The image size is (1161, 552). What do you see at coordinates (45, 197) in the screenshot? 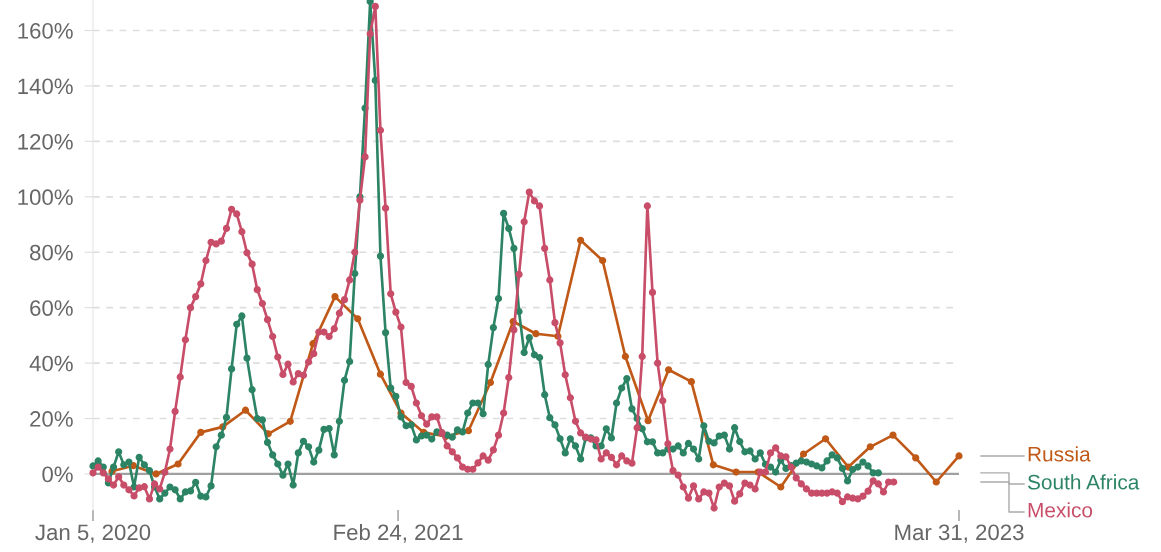
I see `y-tick-label: 100%` at bounding box center [45, 197].